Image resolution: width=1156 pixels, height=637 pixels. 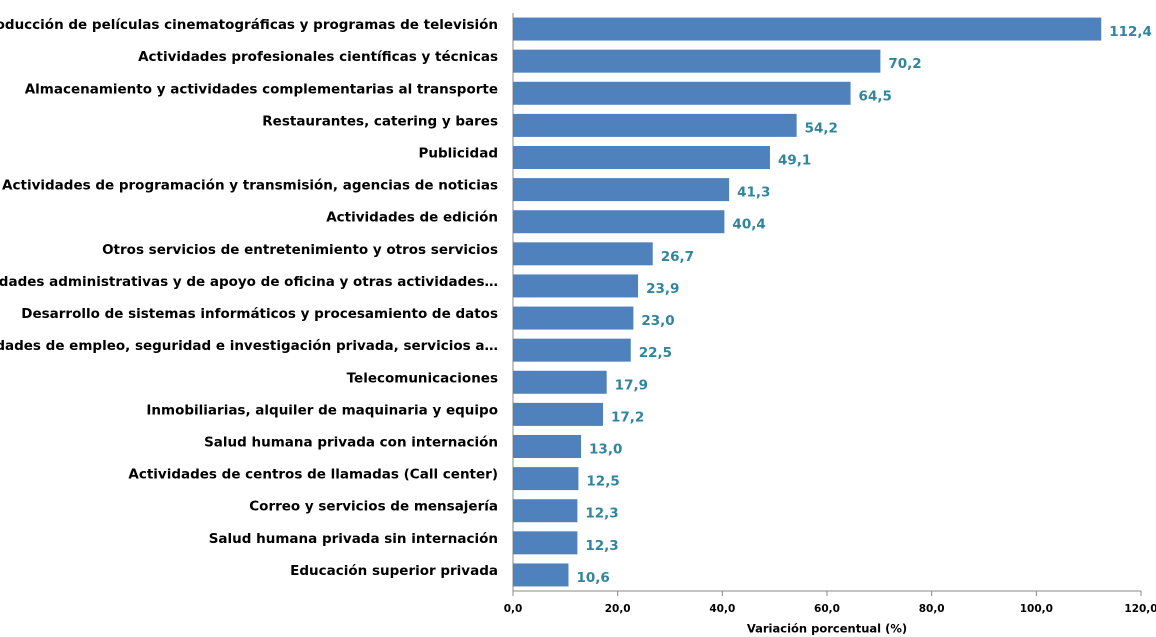 I want to click on value-label: 10,6, so click(x=592, y=578).